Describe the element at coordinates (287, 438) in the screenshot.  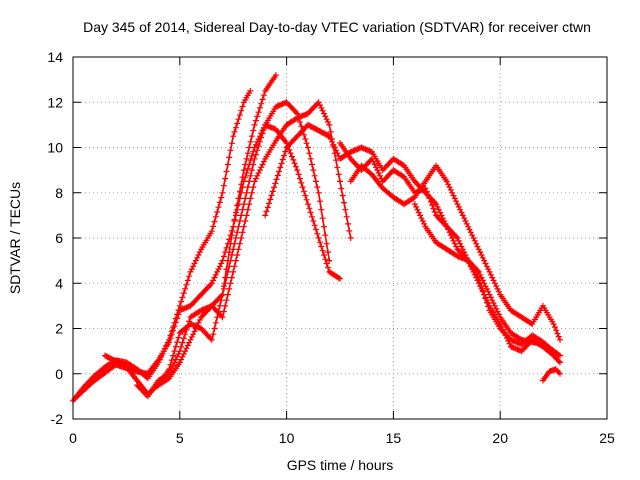
I see `x-tick-label: 10` at that location.